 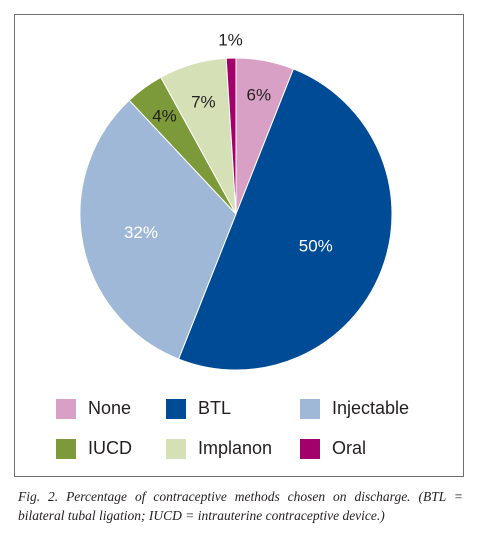 I want to click on slice-label-injectable: 32%, so click(x=141, y=232).